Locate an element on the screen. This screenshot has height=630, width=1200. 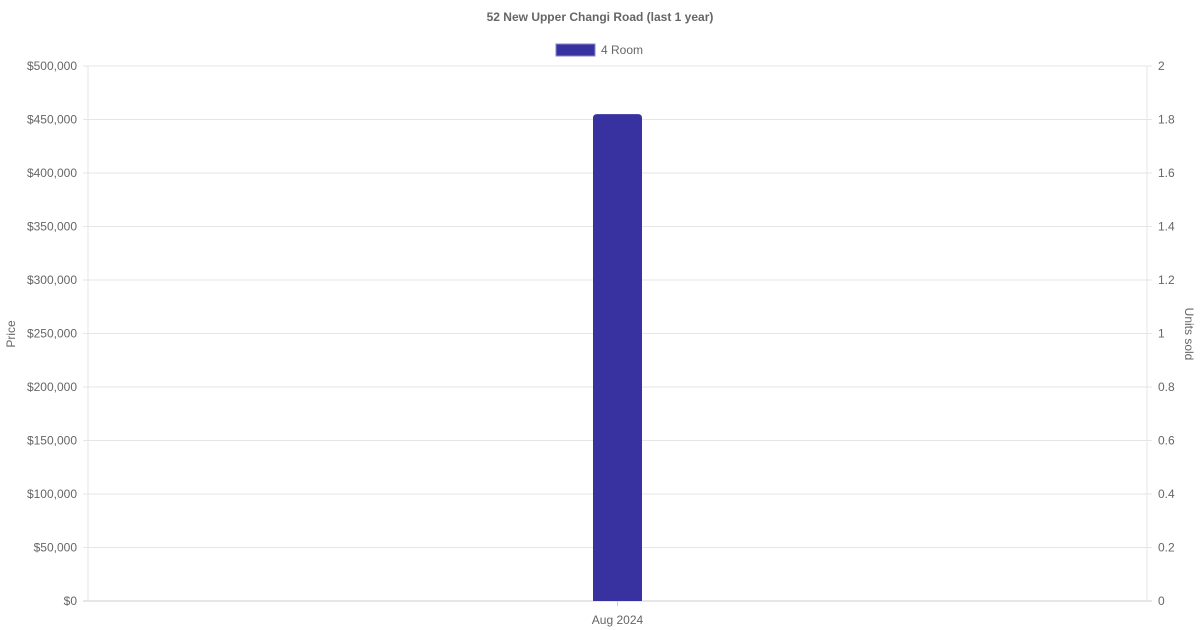
y-tick-label: $200,000 is located at coordinates (52, 387).